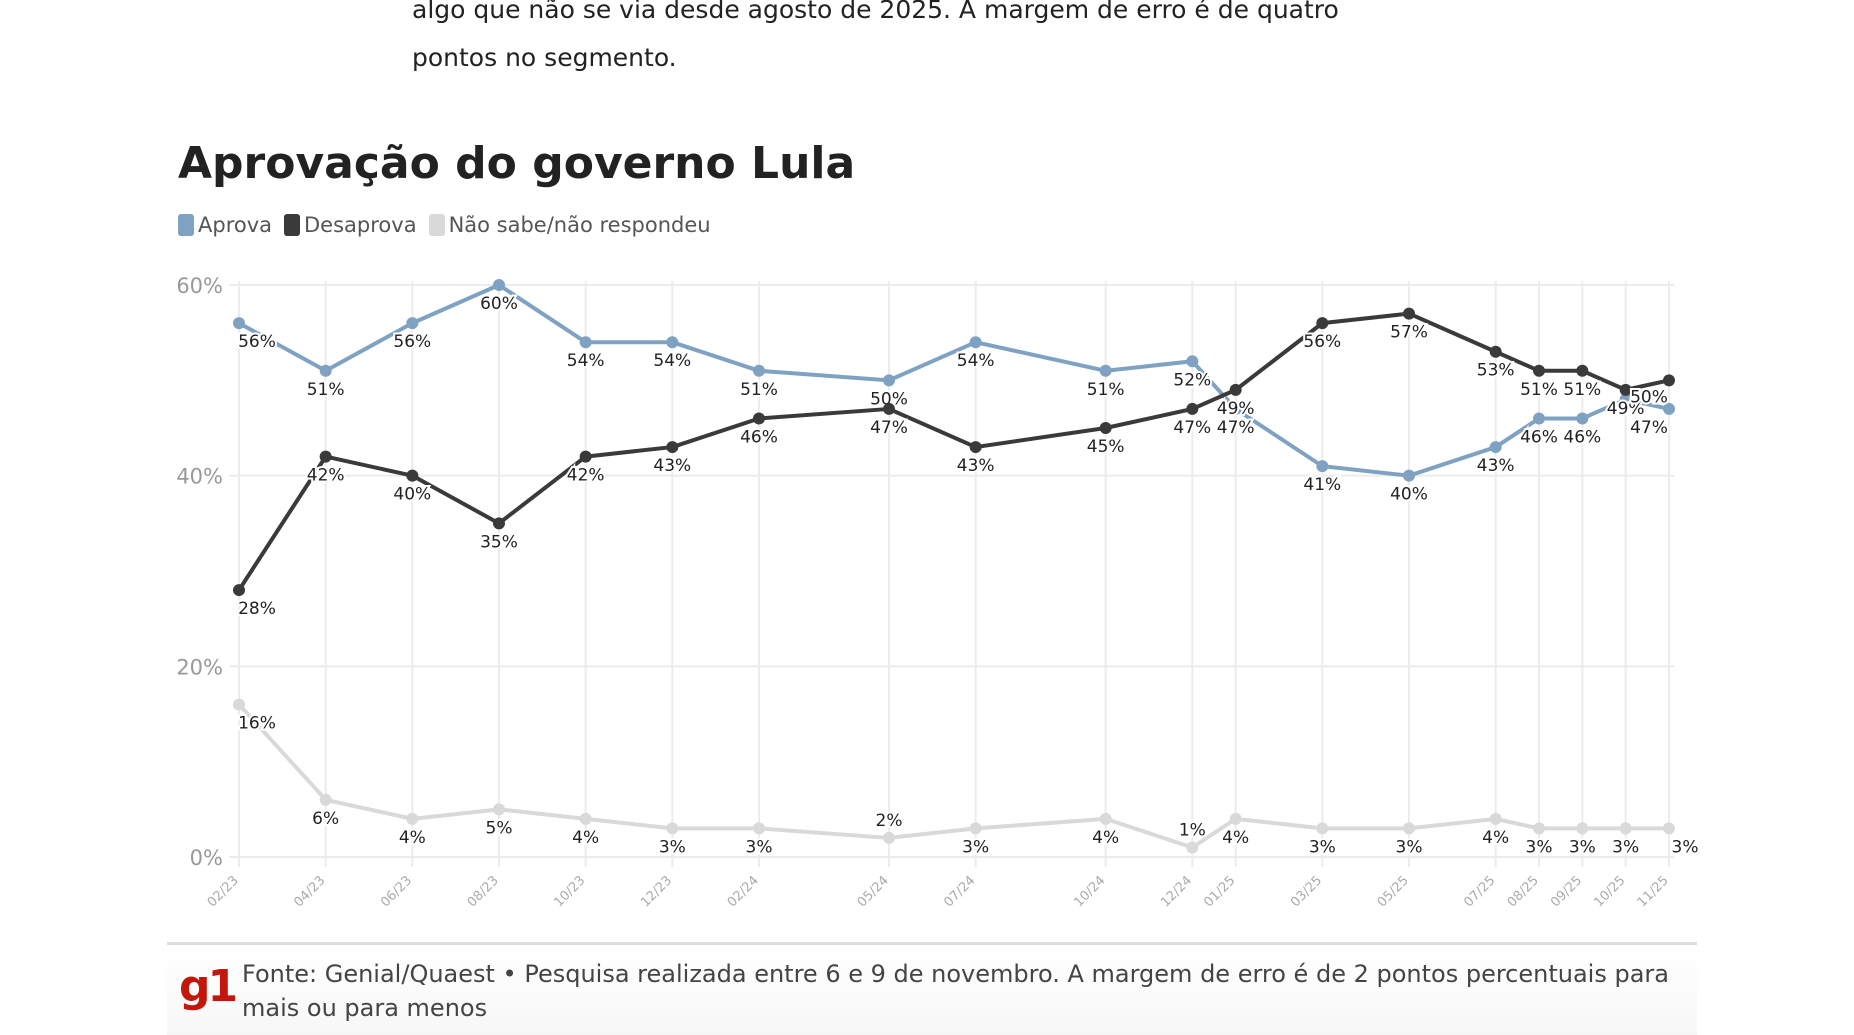  I want to click on x-tick-label: 08/25, so click(1523, 891).